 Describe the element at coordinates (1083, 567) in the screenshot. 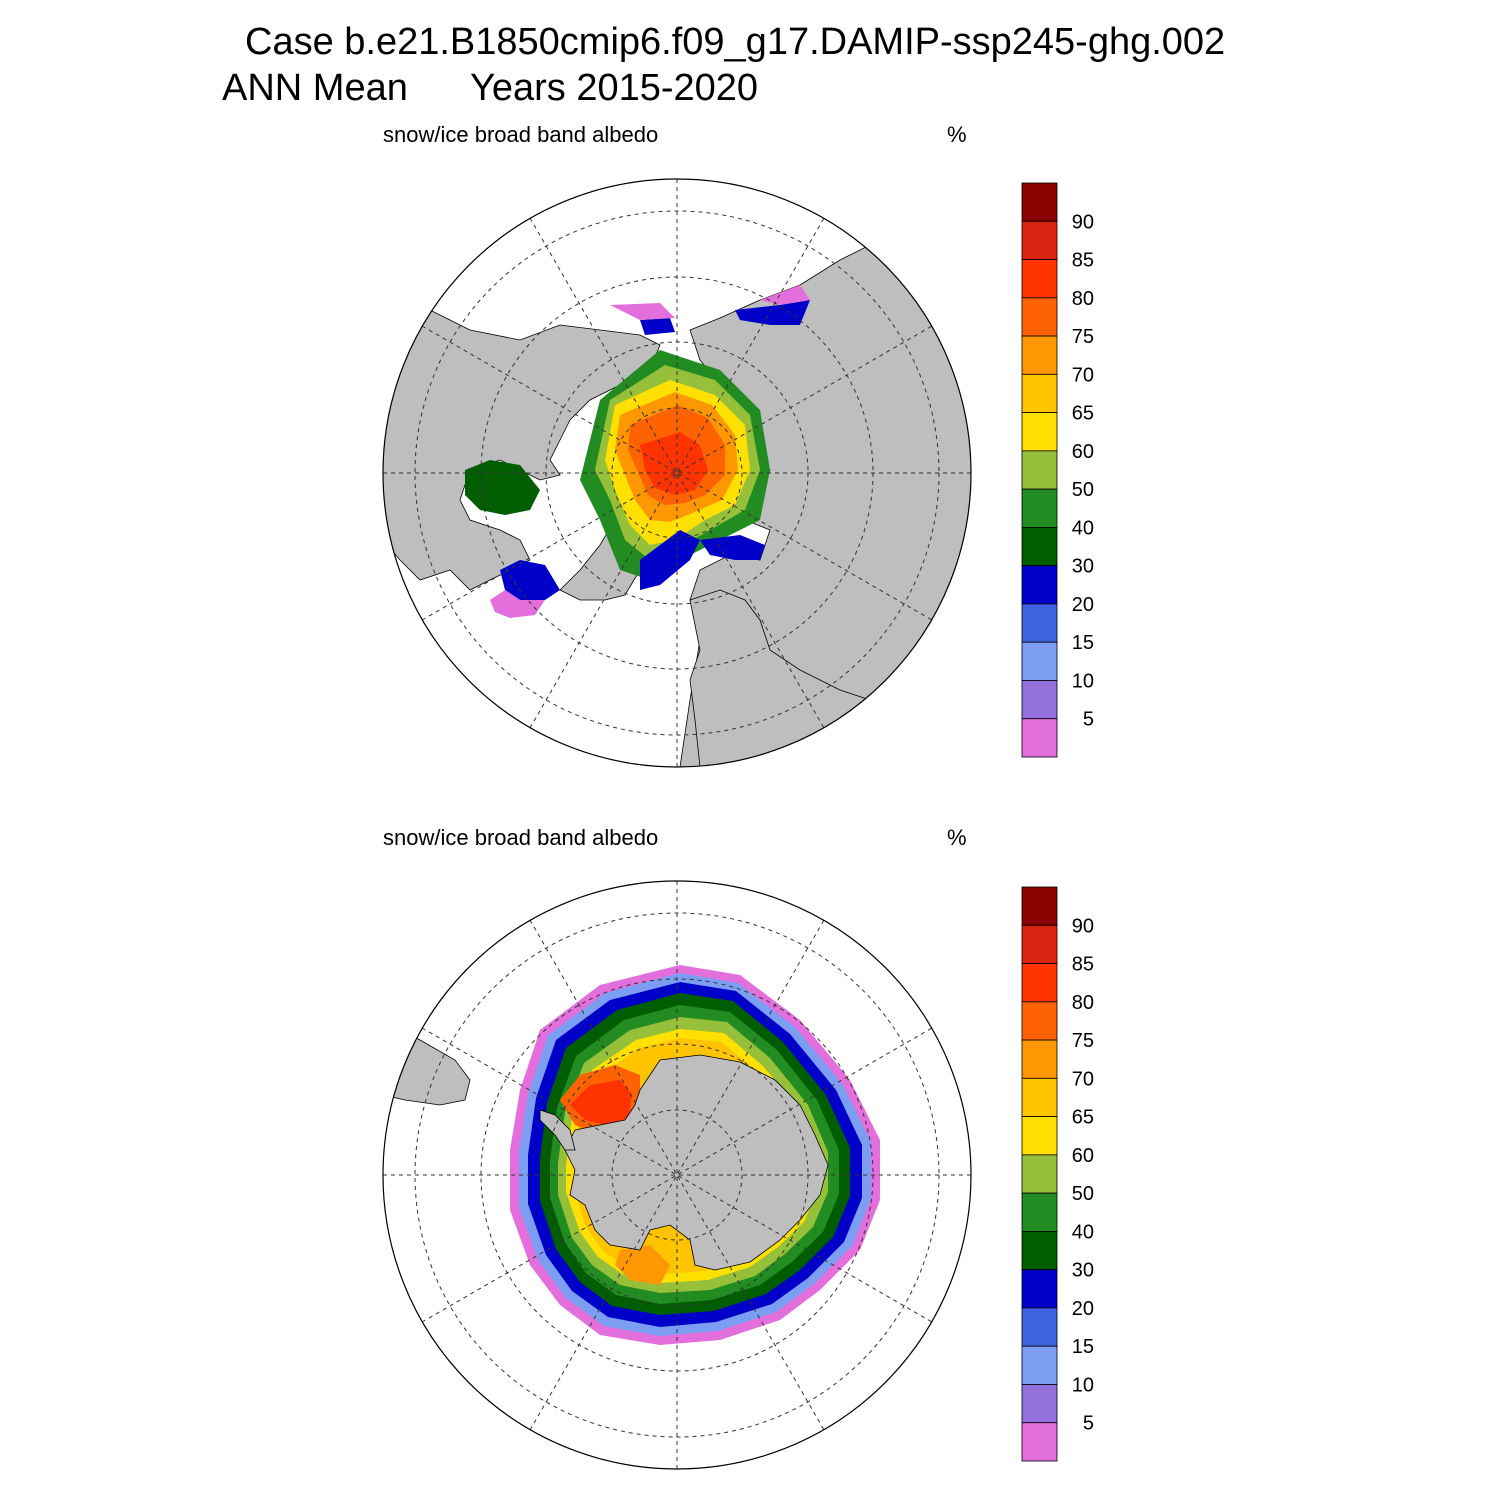

I see `north-colorbar-tick-label: 30` at that location.